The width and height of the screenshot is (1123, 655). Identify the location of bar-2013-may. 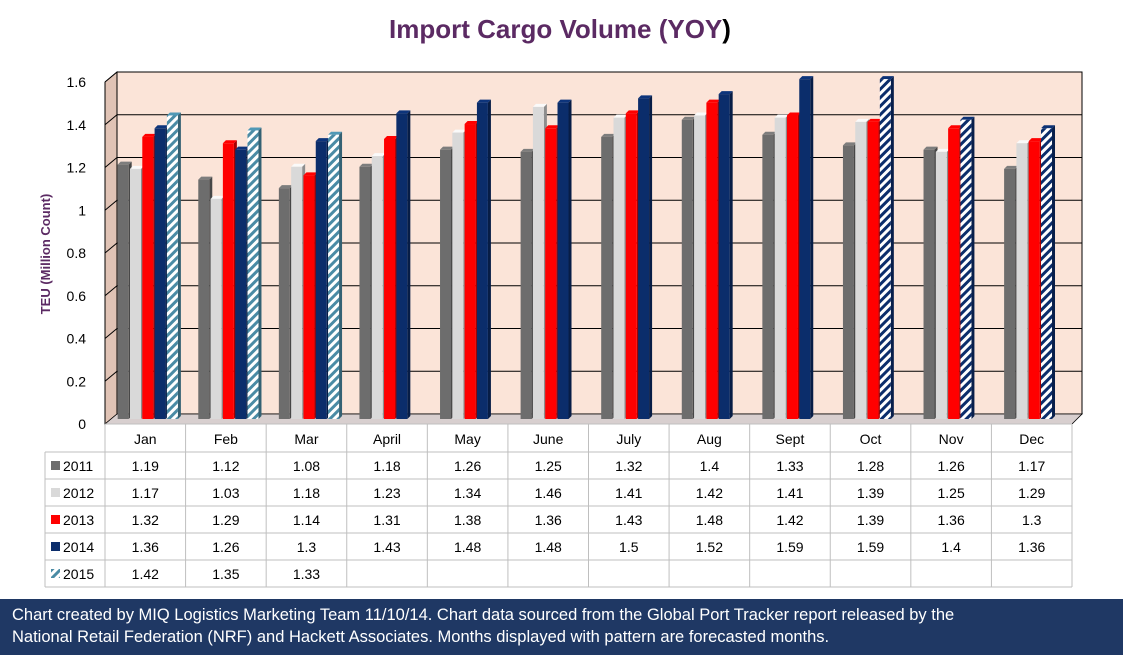
(471, 270).